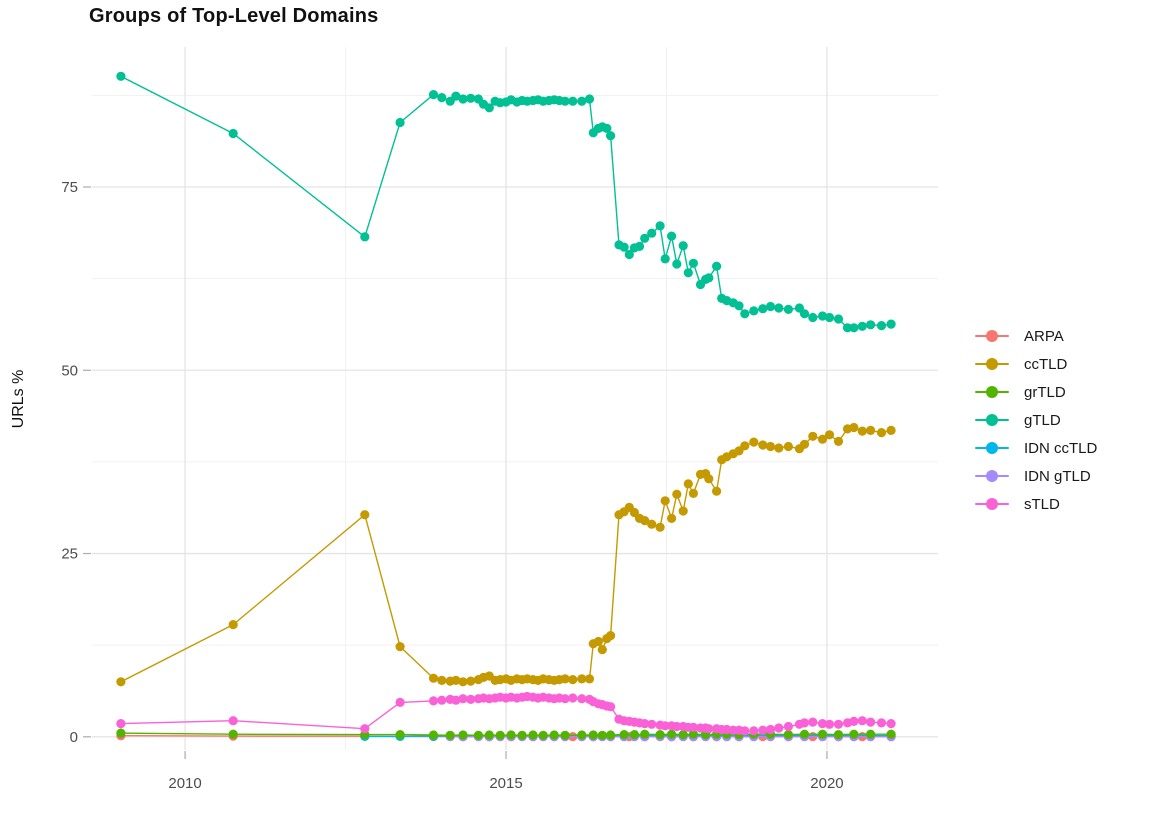 The height and width of the screenshot is (827, 1164). I want to click on legend-item-label: grTLD, so click(1045, 392).